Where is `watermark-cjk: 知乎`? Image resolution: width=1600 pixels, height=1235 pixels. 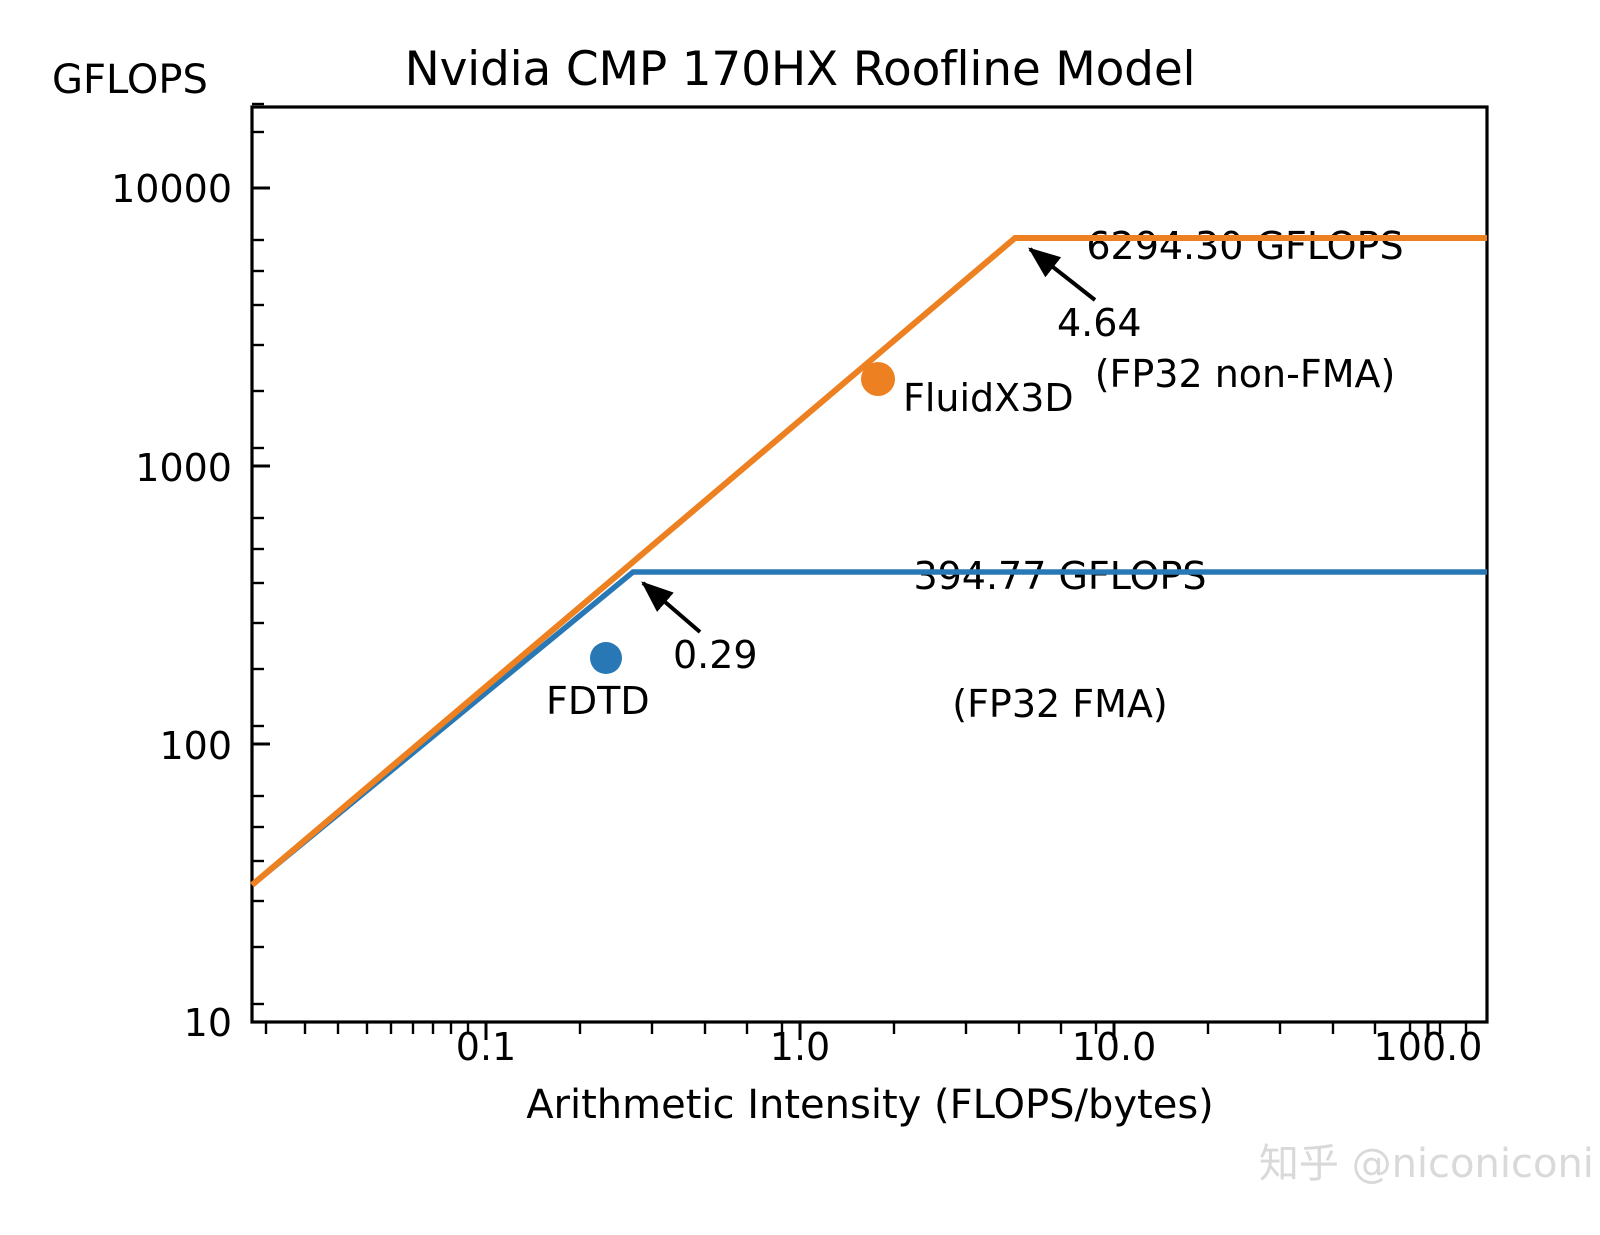
watermark-cjk: 知乎 is located at coordinates (1298, 1164).